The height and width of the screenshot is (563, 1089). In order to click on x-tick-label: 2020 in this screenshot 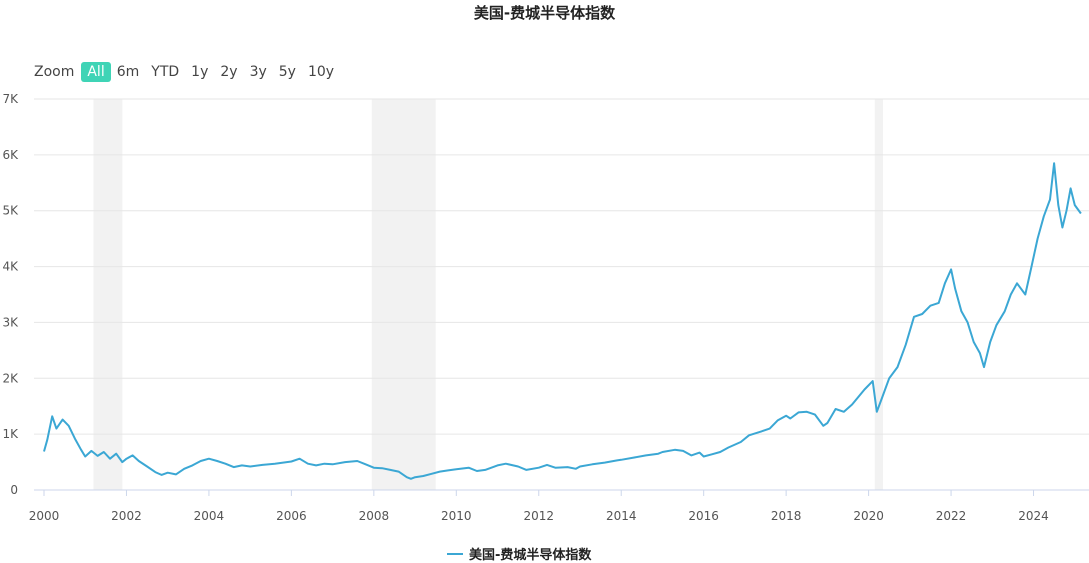, I will do `click(868, 516)`.